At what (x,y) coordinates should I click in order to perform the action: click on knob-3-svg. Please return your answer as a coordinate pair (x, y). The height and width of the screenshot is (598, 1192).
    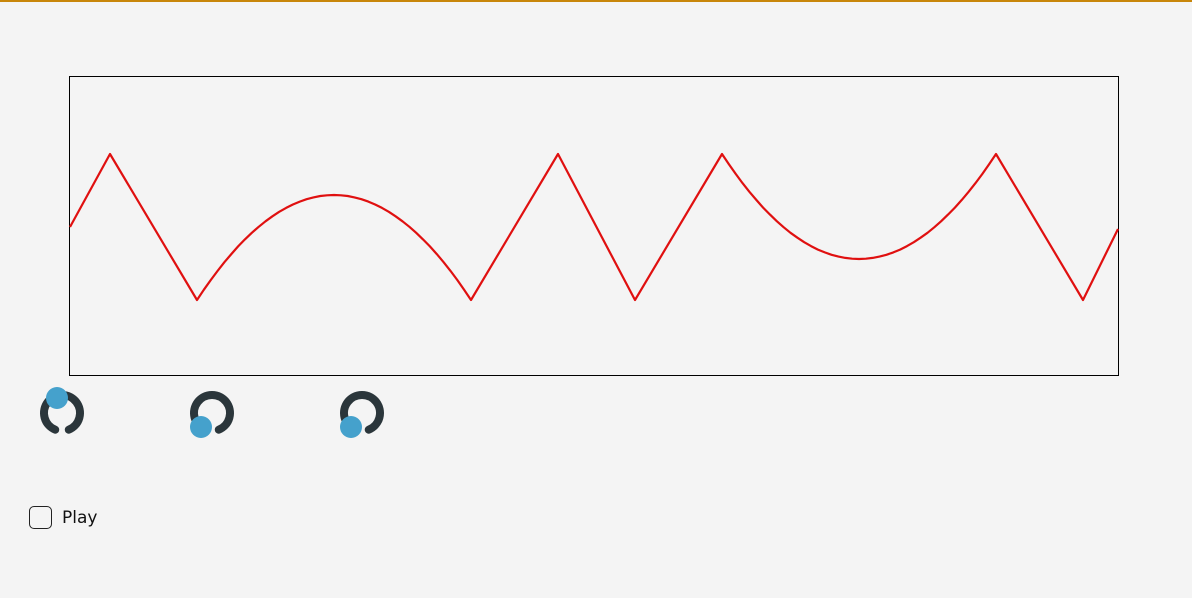
    Looking at the image, I should click on (362, 414).